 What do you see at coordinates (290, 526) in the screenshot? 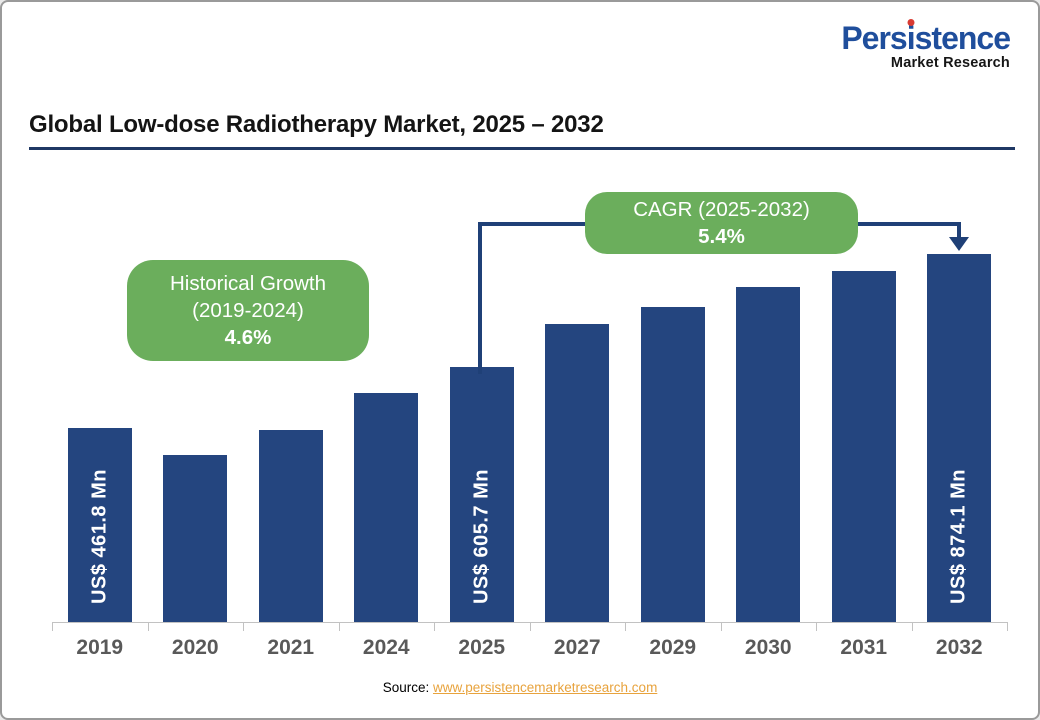
I see `bar-2021` at bounding box center [290, 526].